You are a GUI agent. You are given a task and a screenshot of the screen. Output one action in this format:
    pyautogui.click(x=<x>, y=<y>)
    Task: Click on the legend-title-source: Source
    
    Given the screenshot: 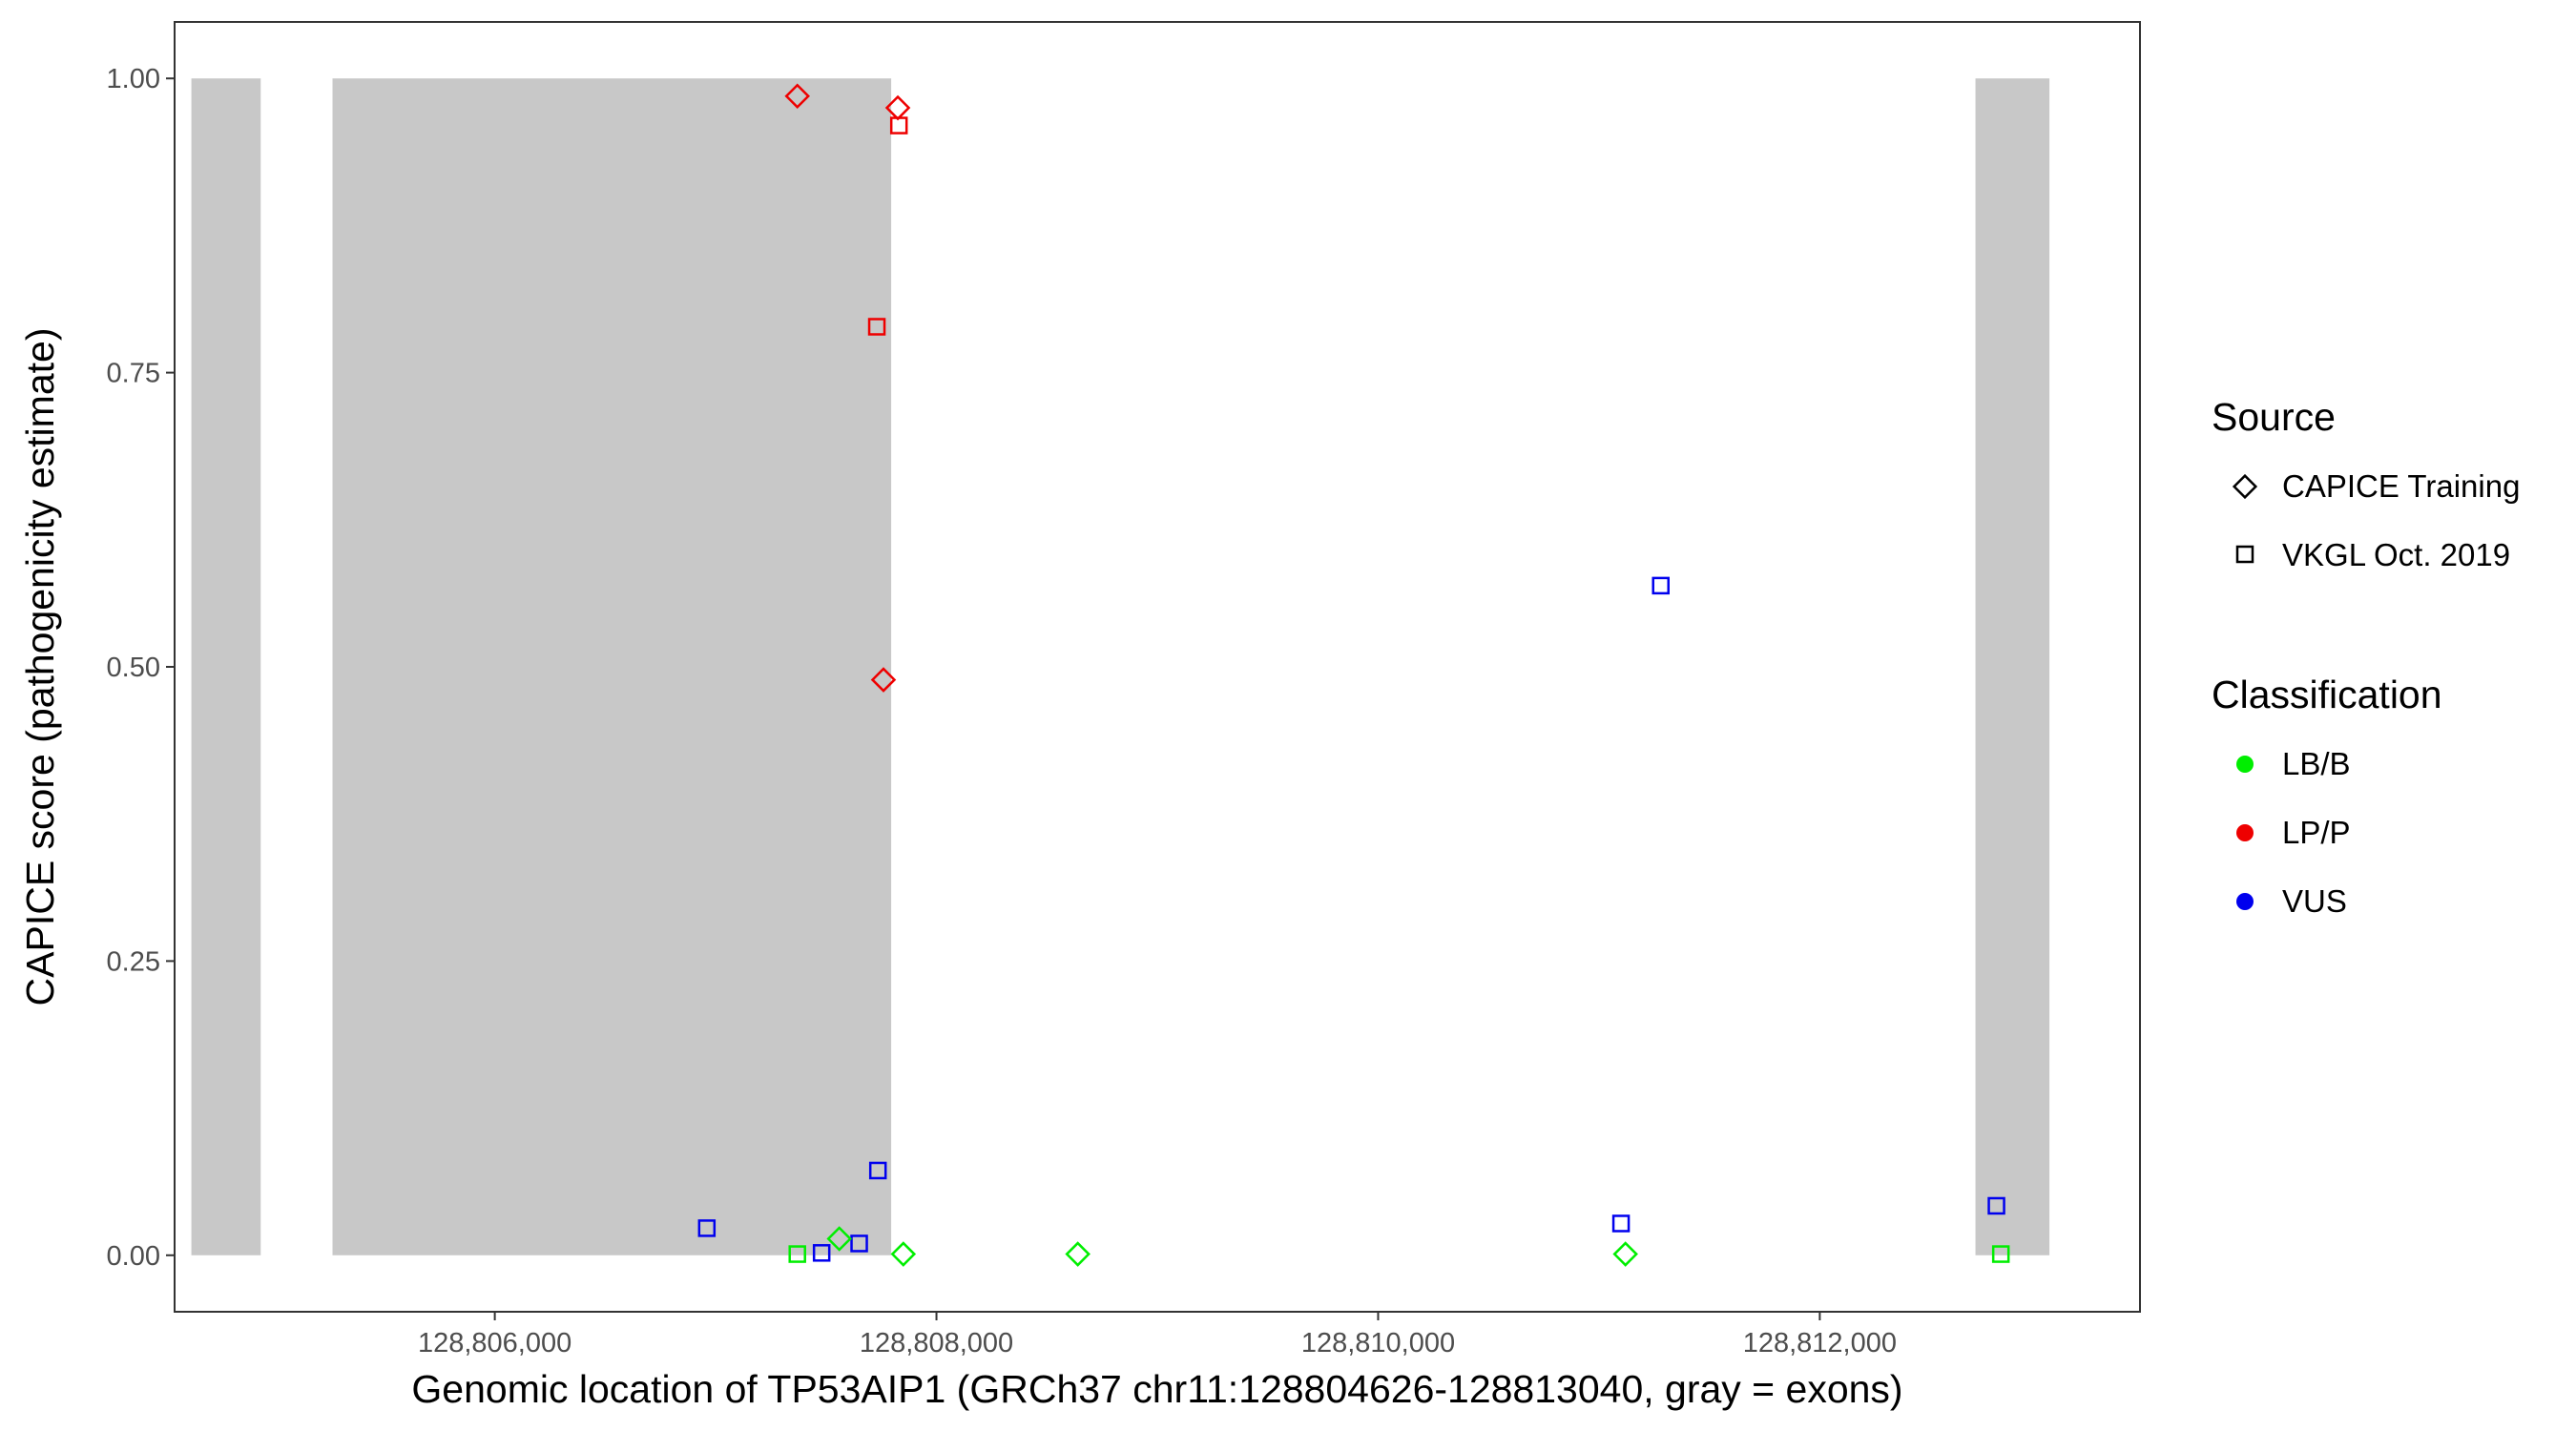 What is the action you would take?
    pyautogui.click(x=2274, y=417)
    